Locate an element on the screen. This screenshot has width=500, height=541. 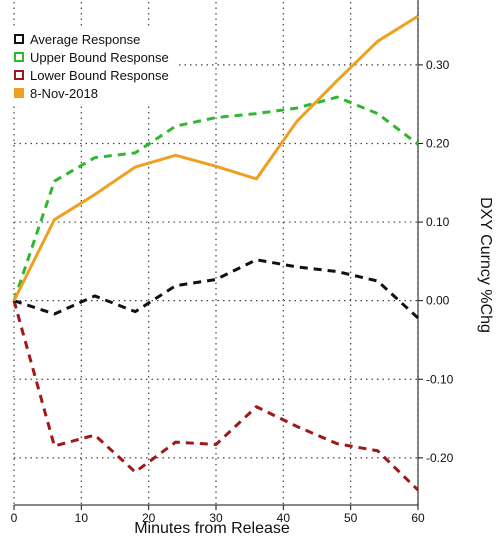
y-tick-label: 0.00 is located at coordinates (438, 301).